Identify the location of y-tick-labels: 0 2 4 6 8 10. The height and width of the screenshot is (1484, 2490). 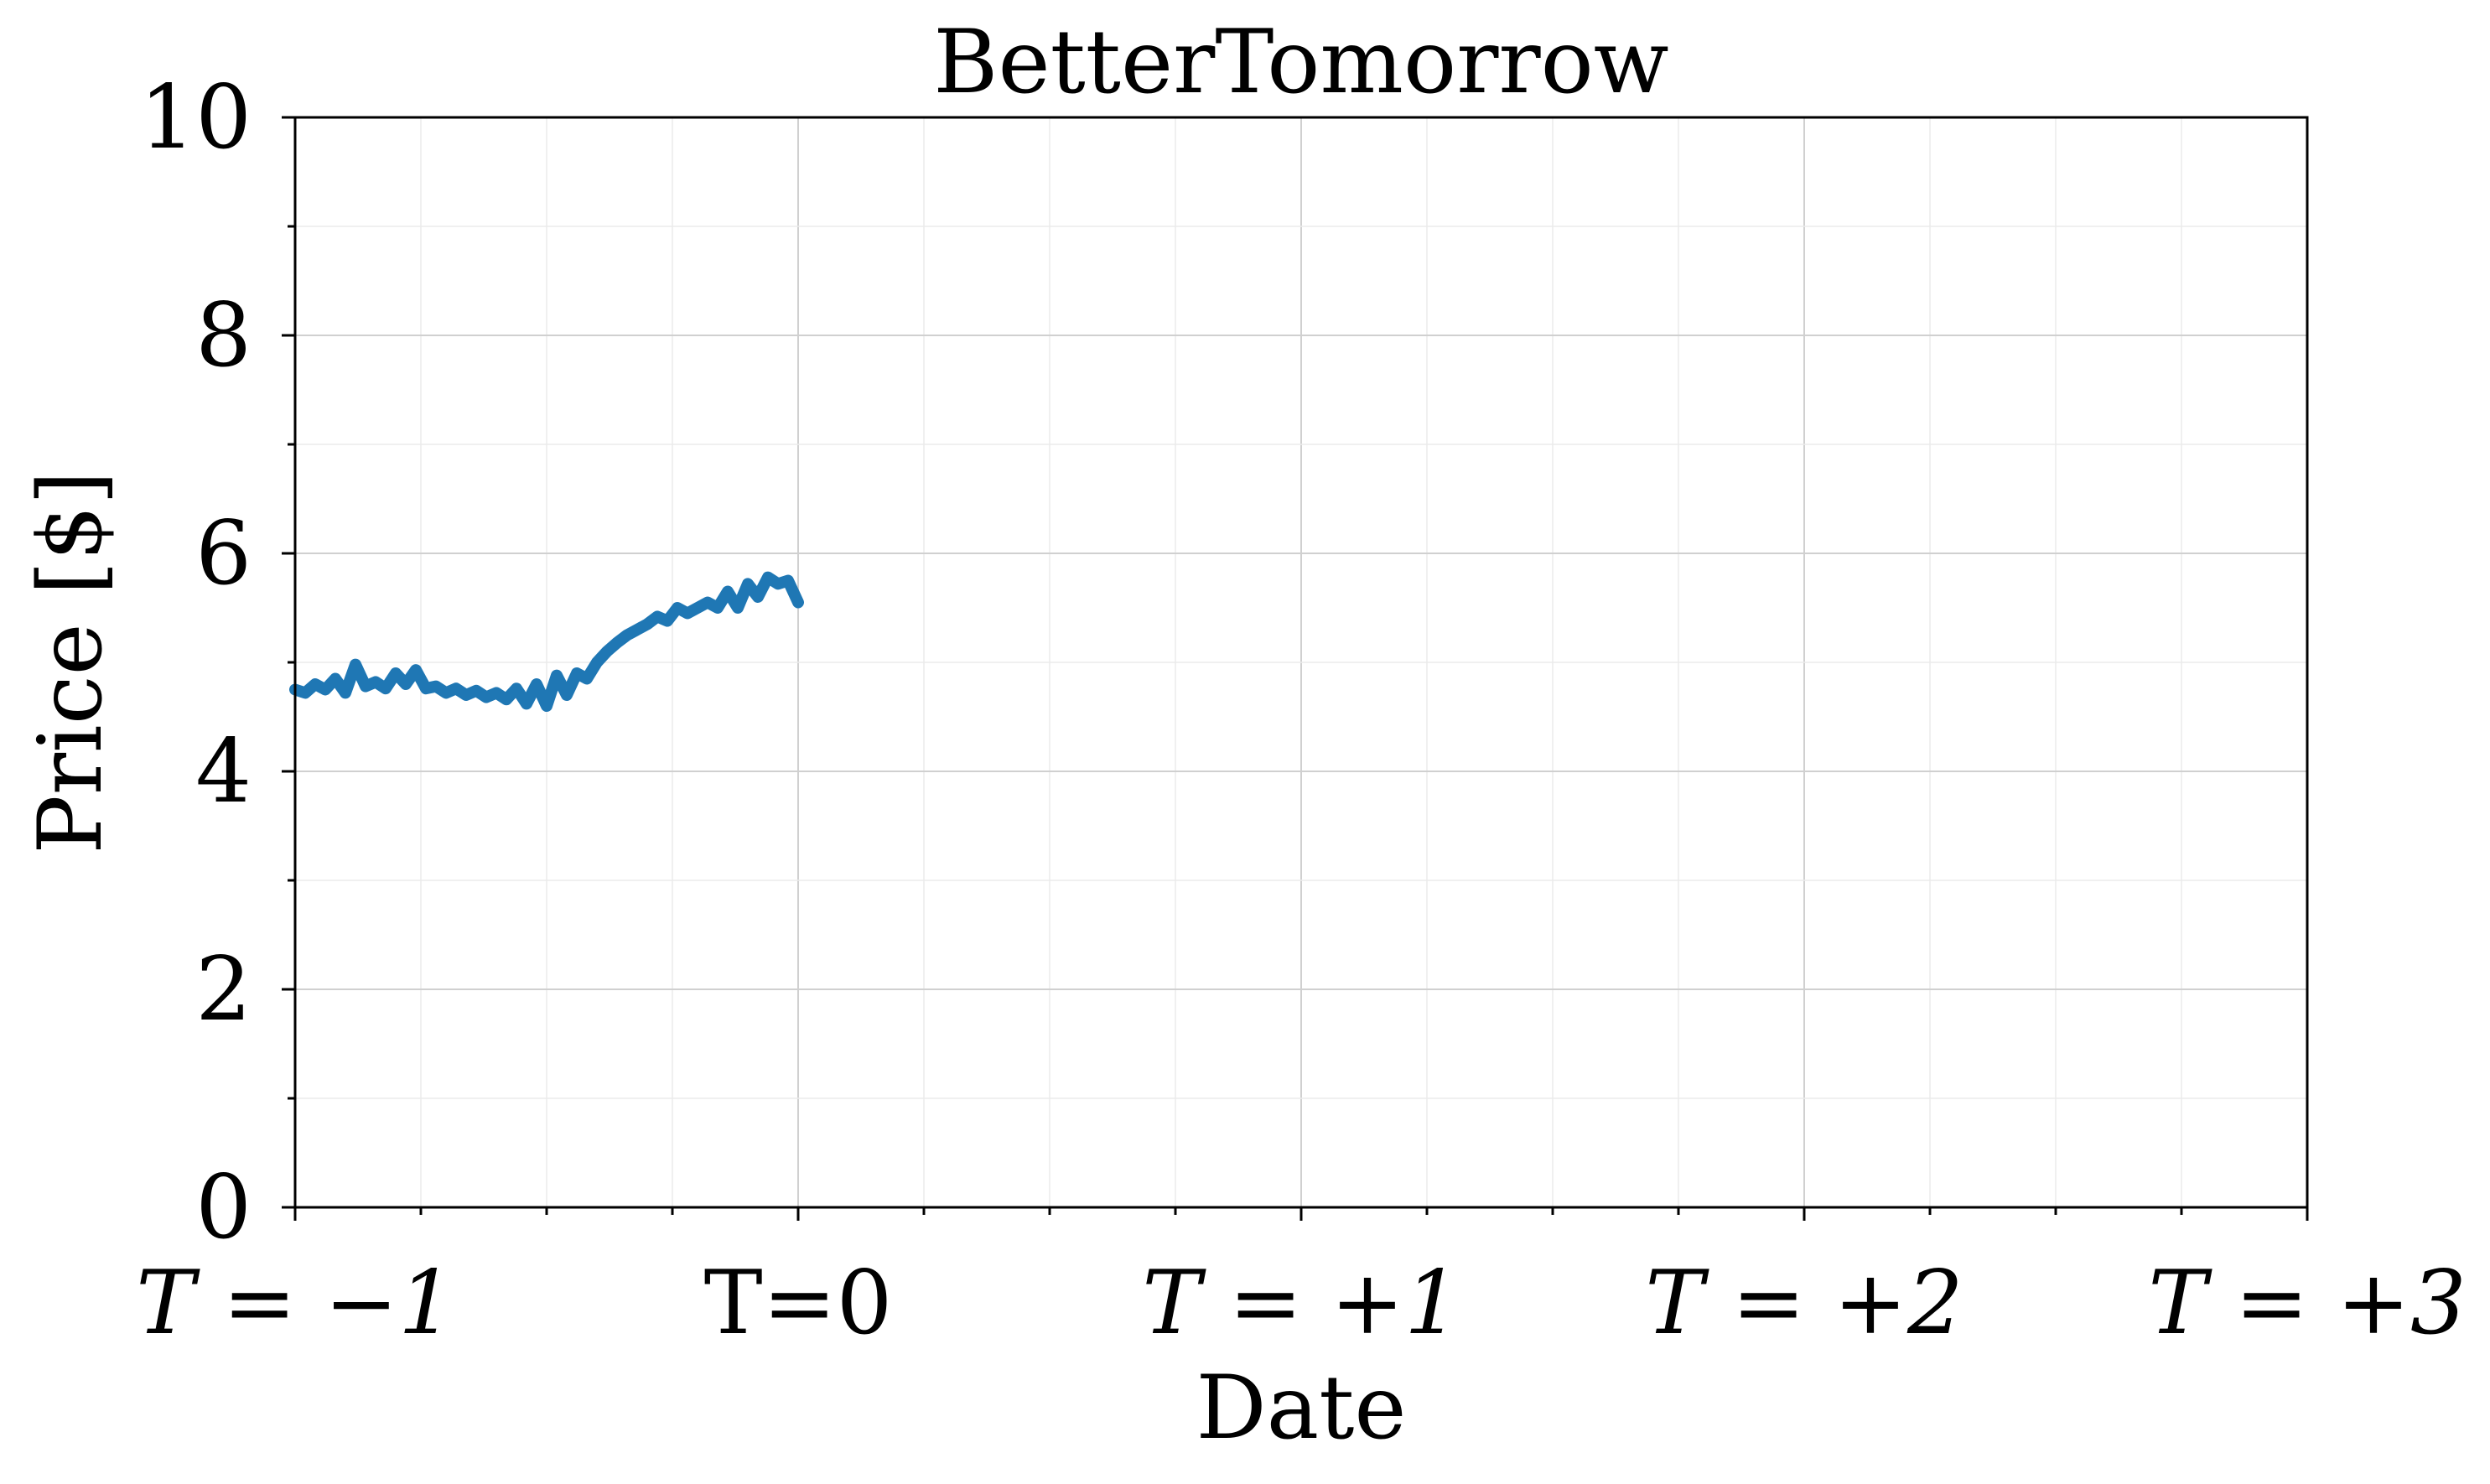
(195, 662).